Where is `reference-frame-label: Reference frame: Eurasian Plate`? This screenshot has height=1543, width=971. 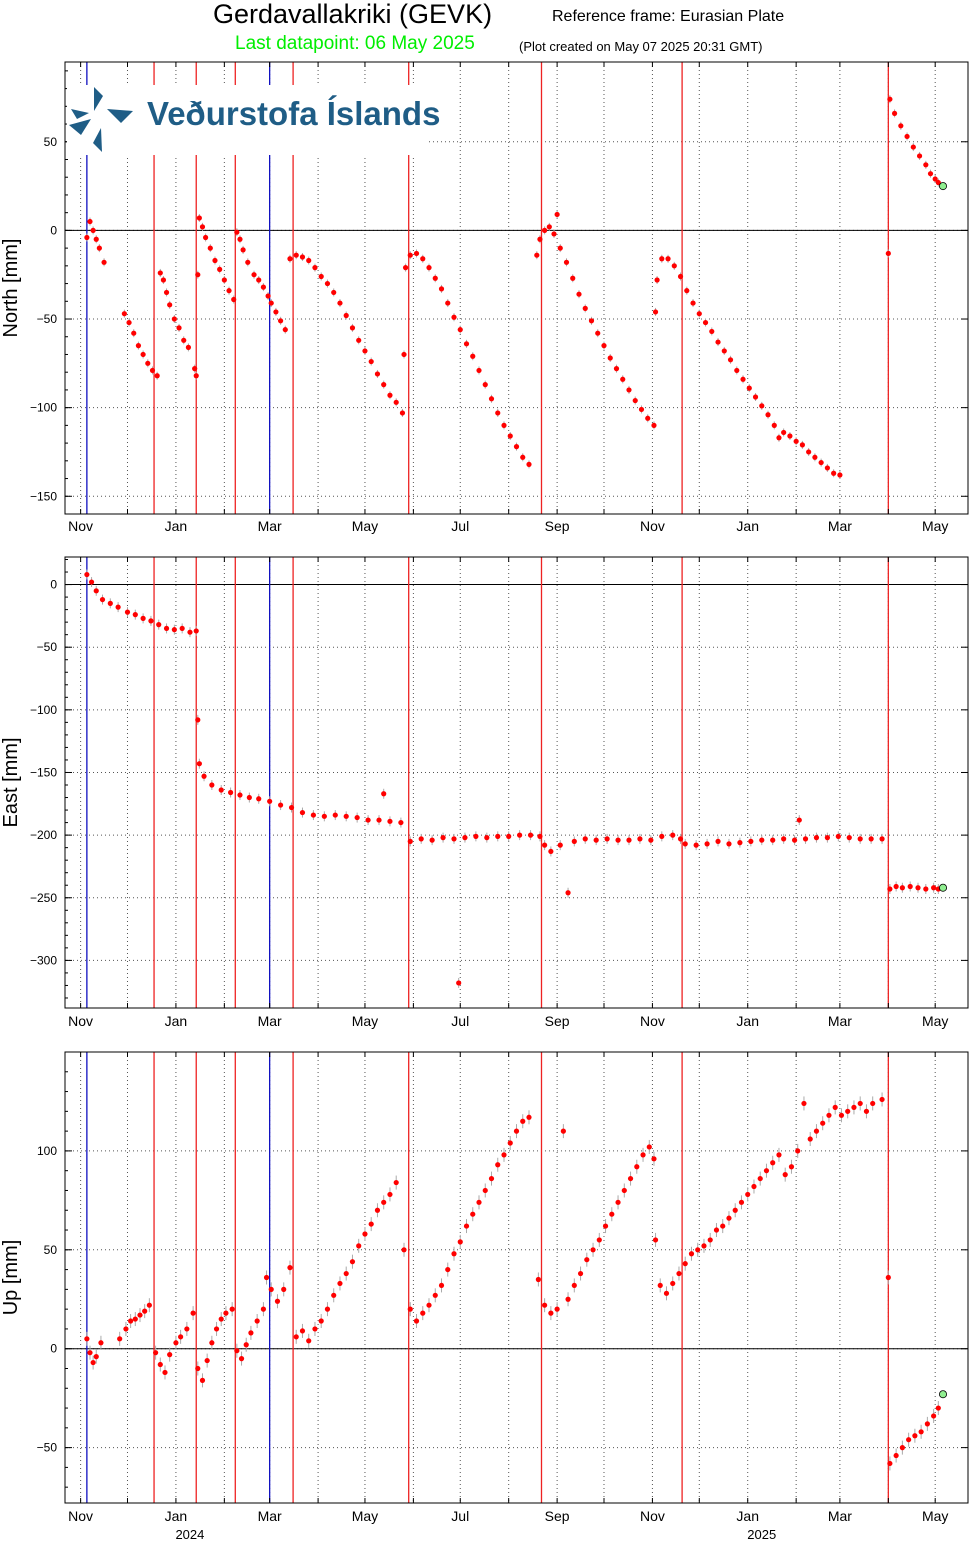 reference-frame-label: Reference frame: Eurasian Plate is located at coordinates (668, 16).